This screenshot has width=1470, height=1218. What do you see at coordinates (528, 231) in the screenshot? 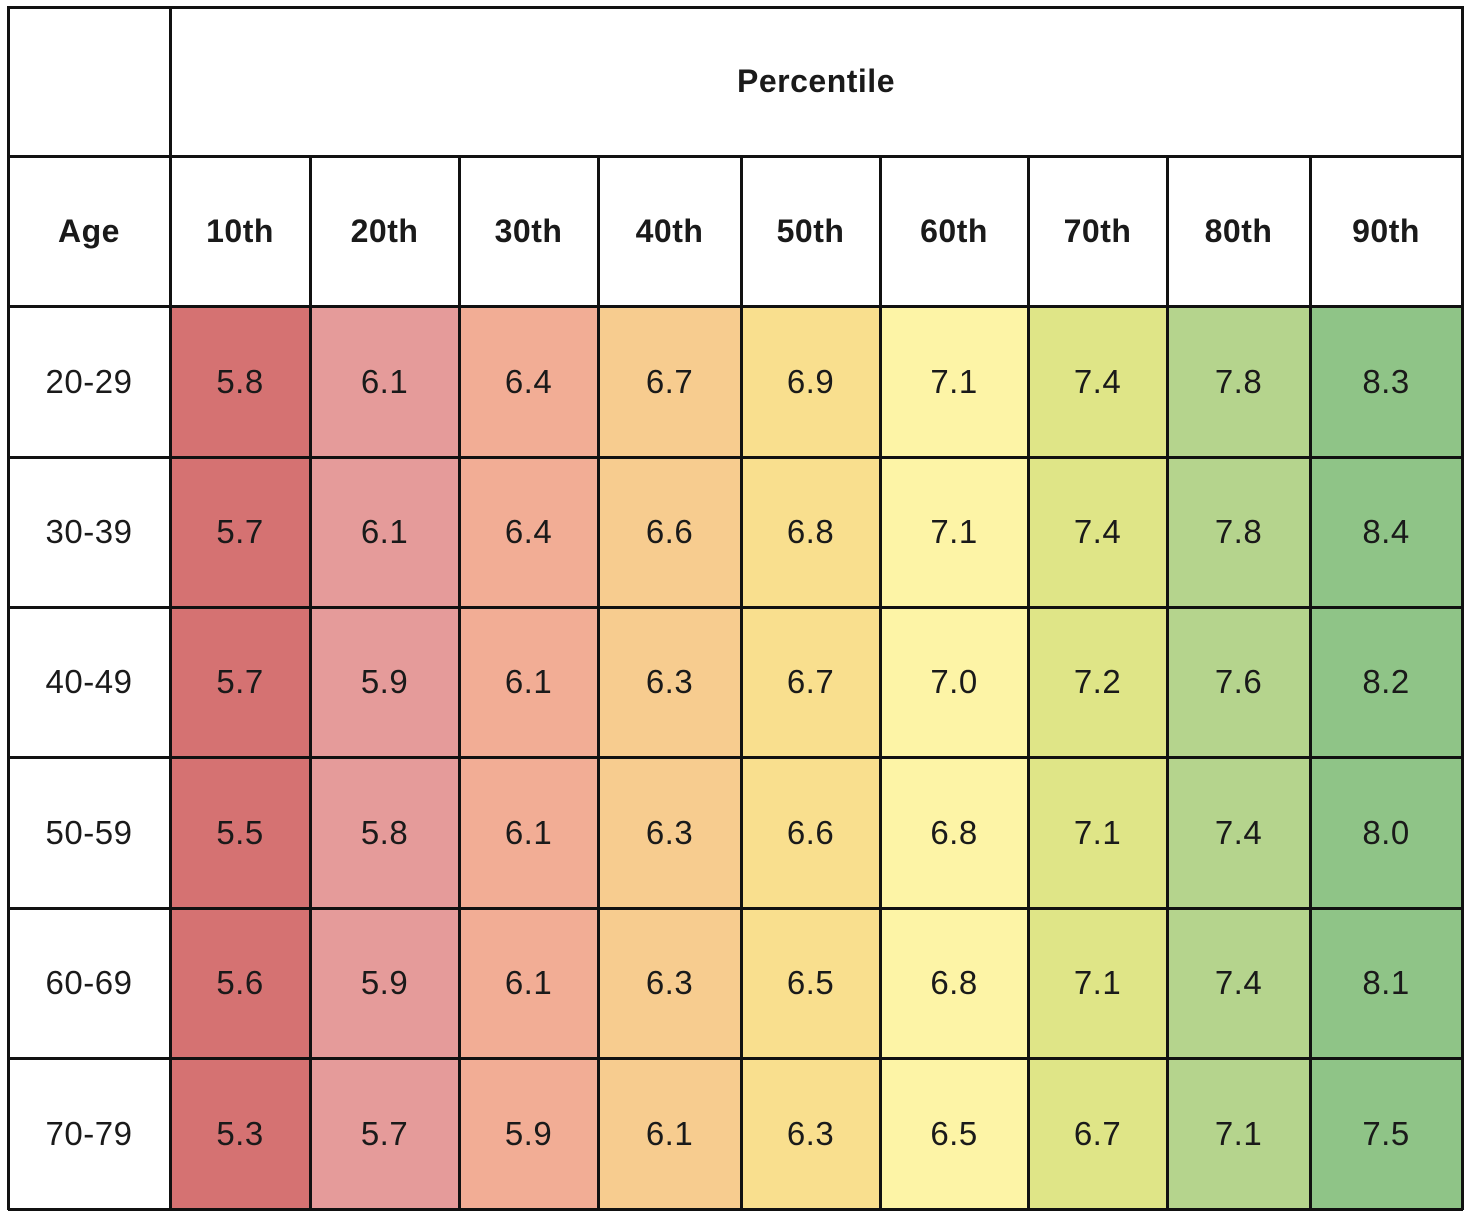
I see `column-header-30th: 30th` at bounding box center [528, 231].